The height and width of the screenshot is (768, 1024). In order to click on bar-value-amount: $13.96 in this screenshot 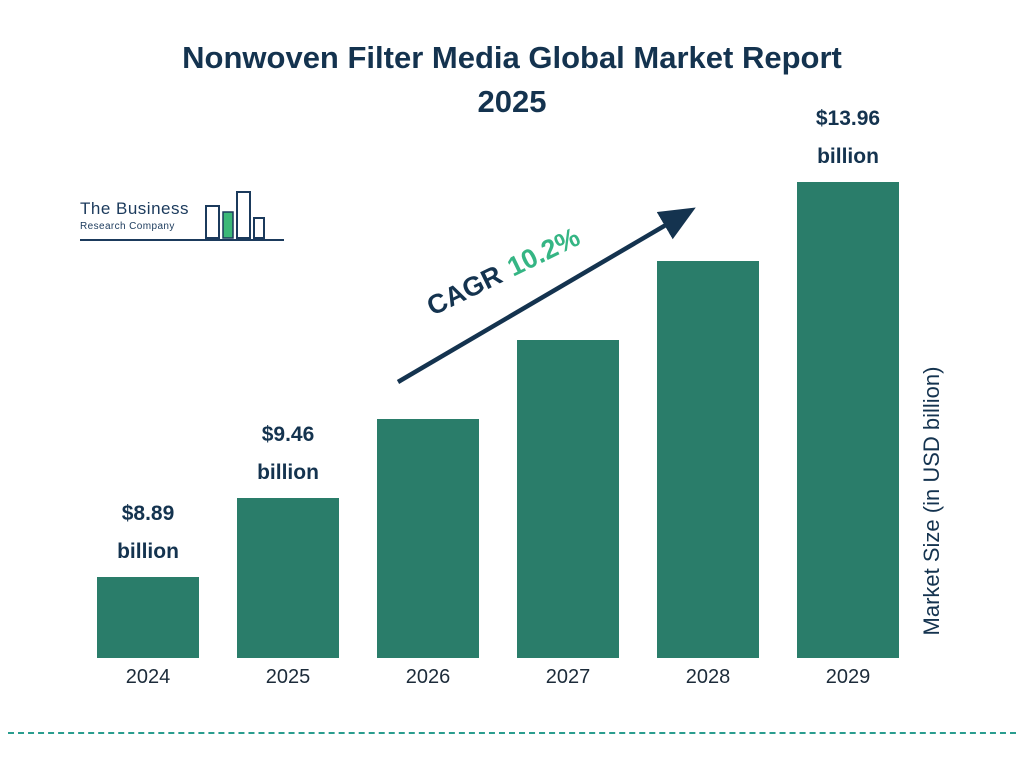, I will do `click(848, 118)`.